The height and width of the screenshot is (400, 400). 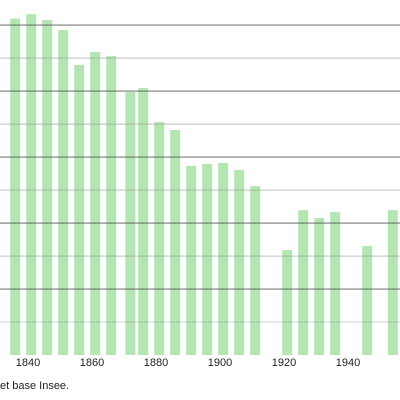 What do you see at coordinates (92, 363) in the screenshot?
I see `x-tick-label: 1860` at bounding box center [92, 363].